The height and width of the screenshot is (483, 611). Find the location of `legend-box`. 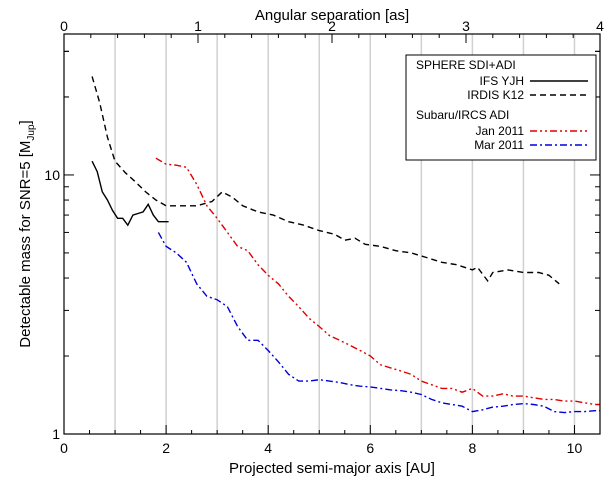

legend-box is located at coordinates (501, 107).